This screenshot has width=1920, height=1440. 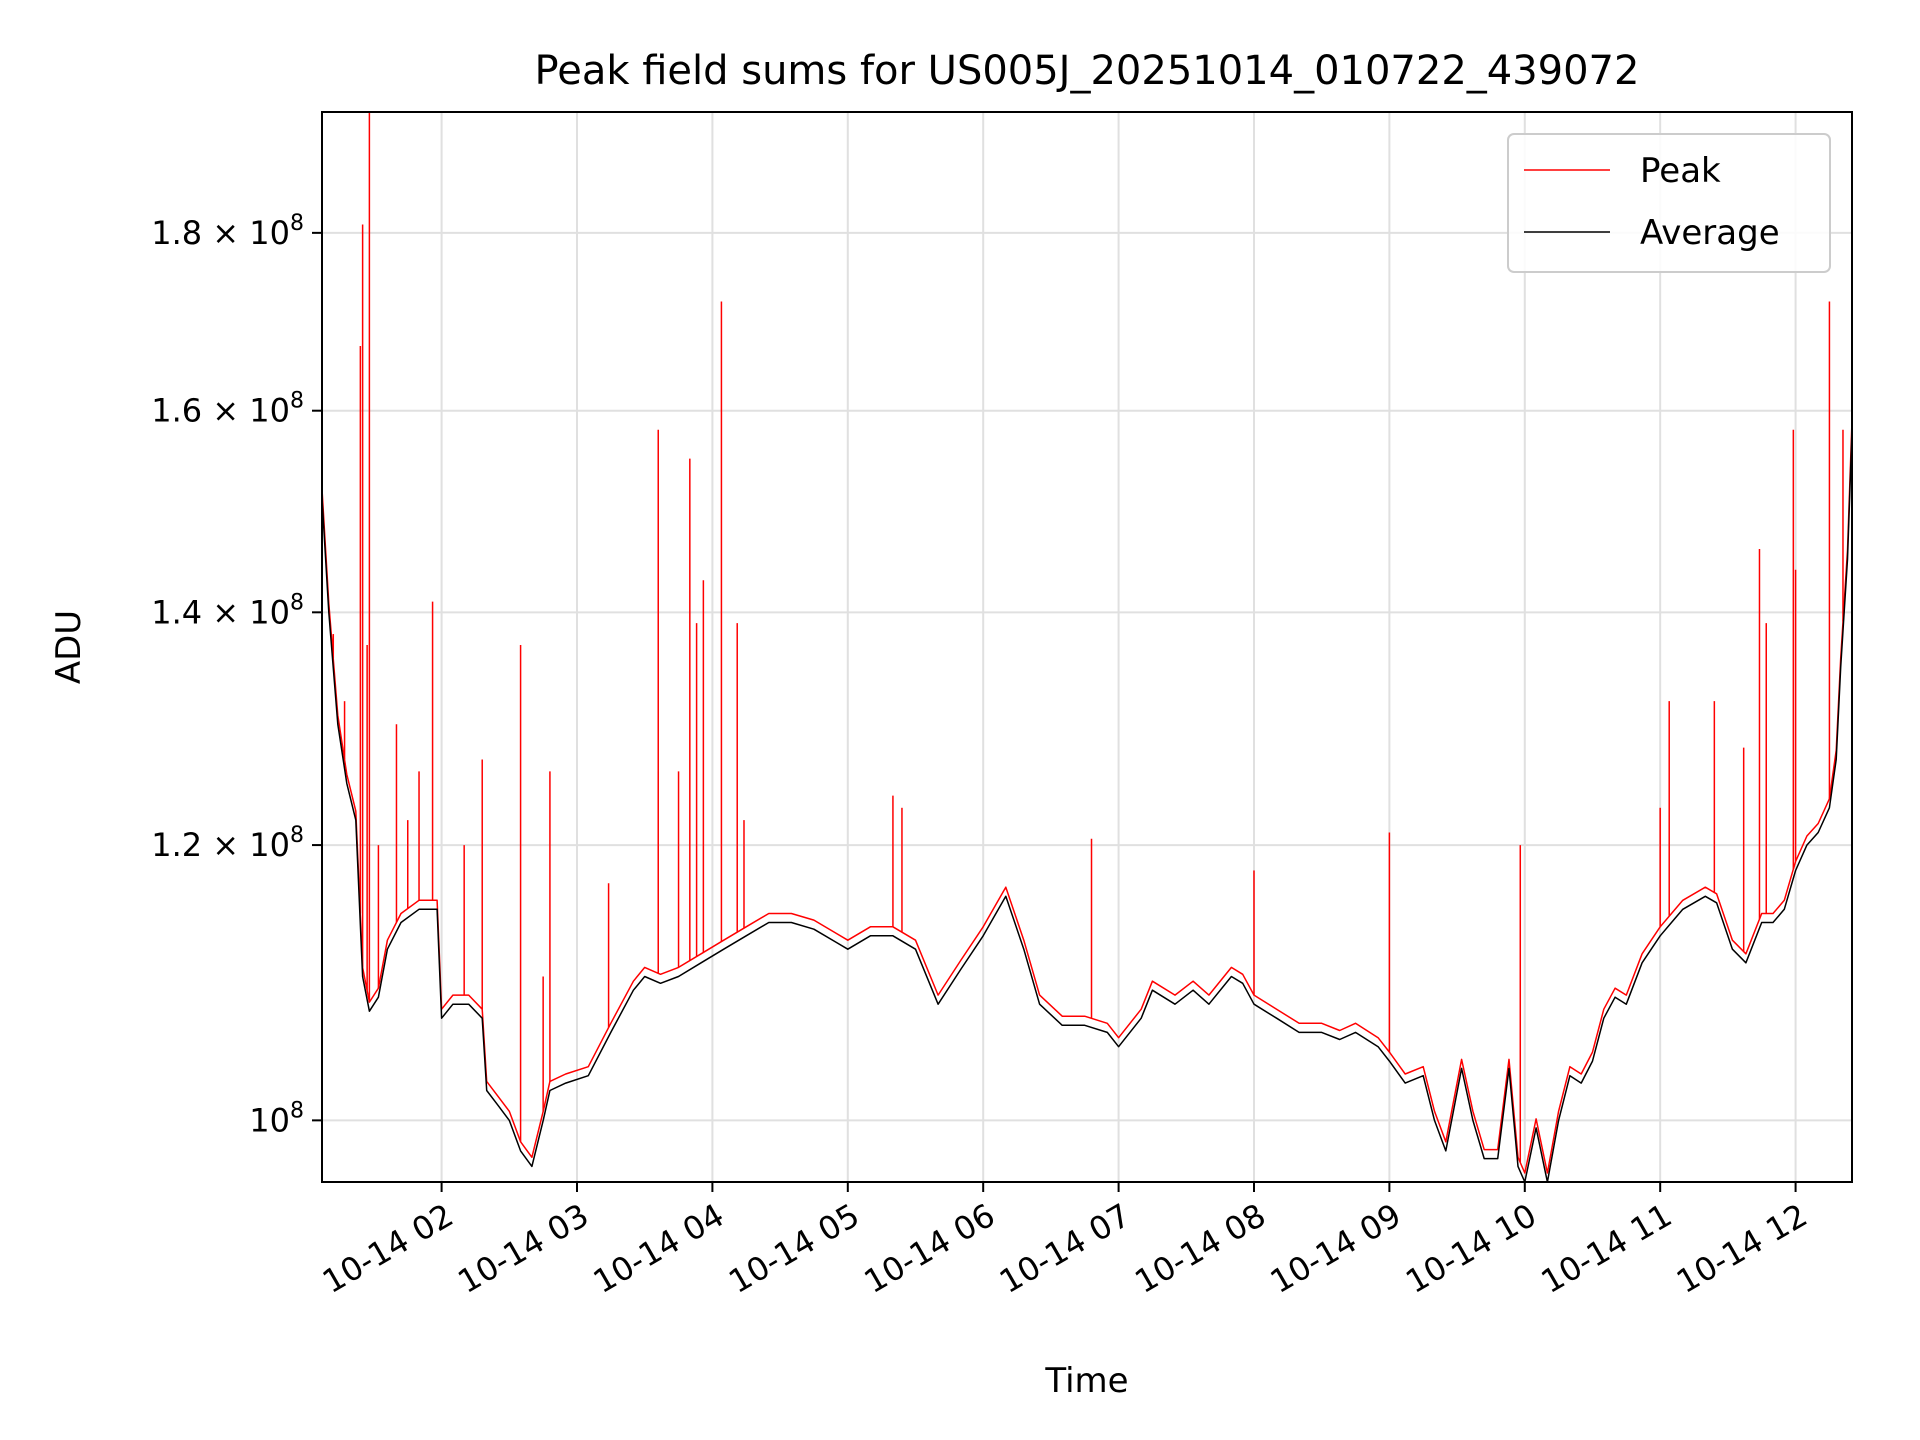 What do you see at coordinates (236, 675) in the screenshot?
I see `y-axis-ticks: 108 1.2 × 108 1.4 × 108 1.6 × 108 1.8 × 108` at bounding box center [236, 675].